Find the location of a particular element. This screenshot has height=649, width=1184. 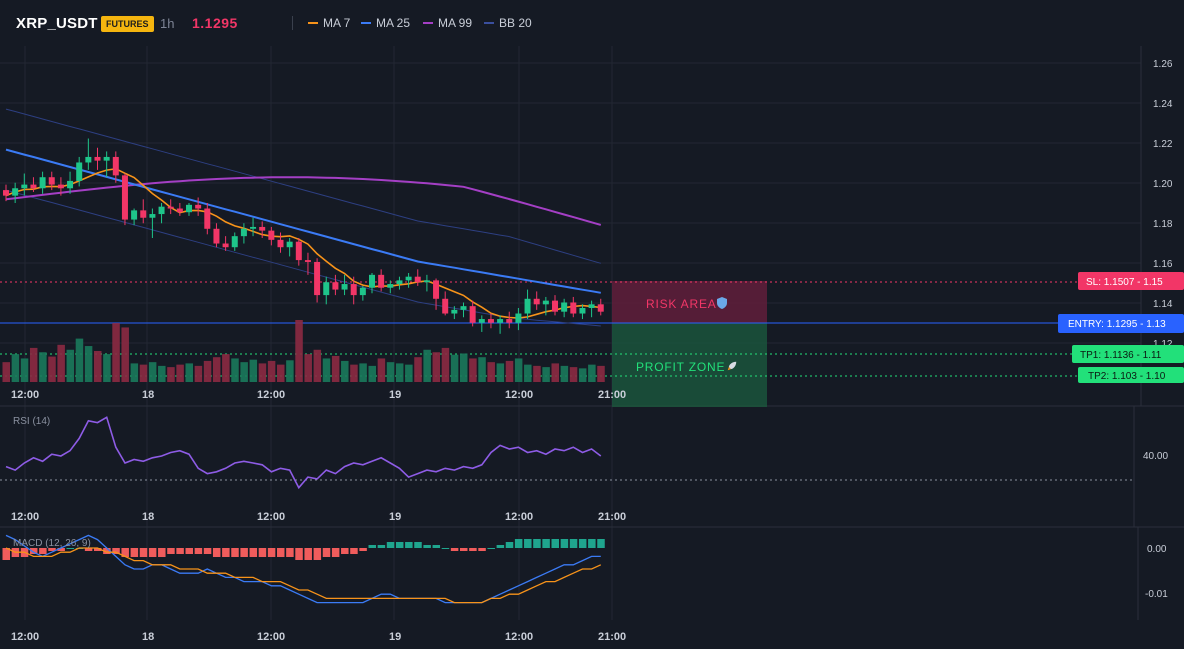

legend-ma7: MA 7 is located at coordinates (329, 23).